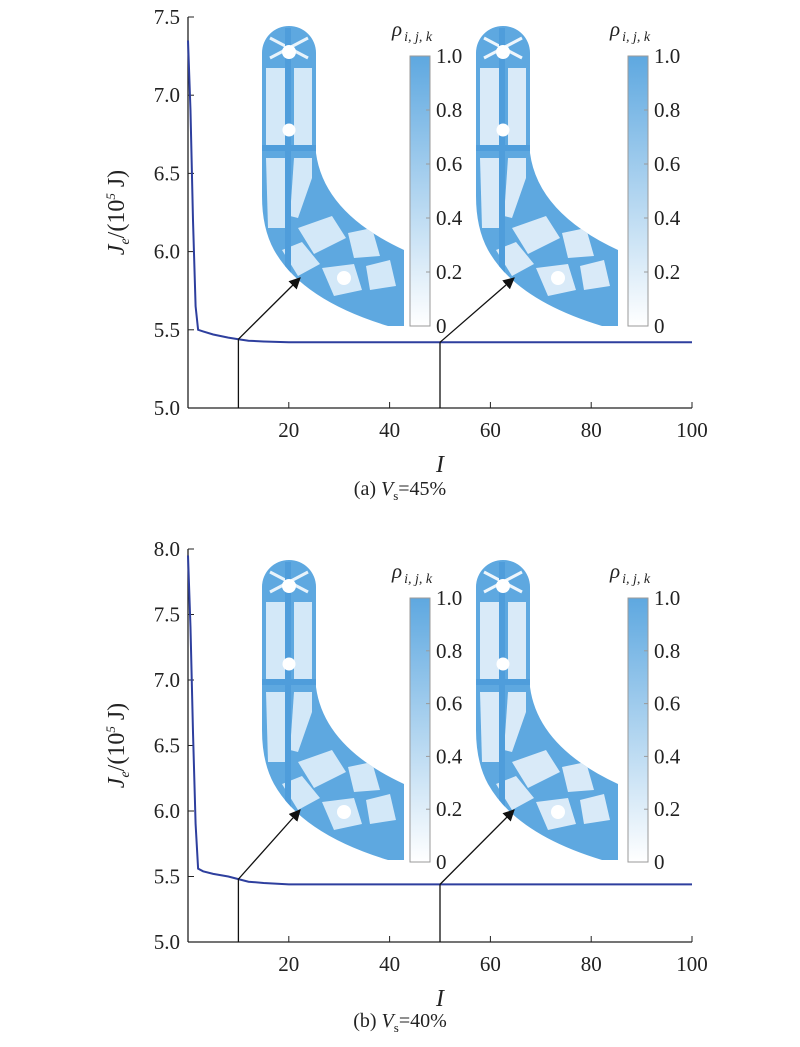  I want to click on caption-b: (b) Vs=40%, so click(400, 1023).